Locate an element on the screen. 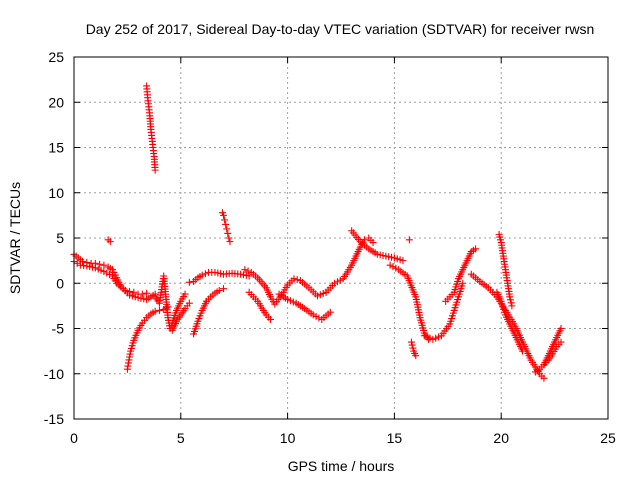 The image size is (640, 480). series-low-band-11-12h is located at coordinates (304, 306).